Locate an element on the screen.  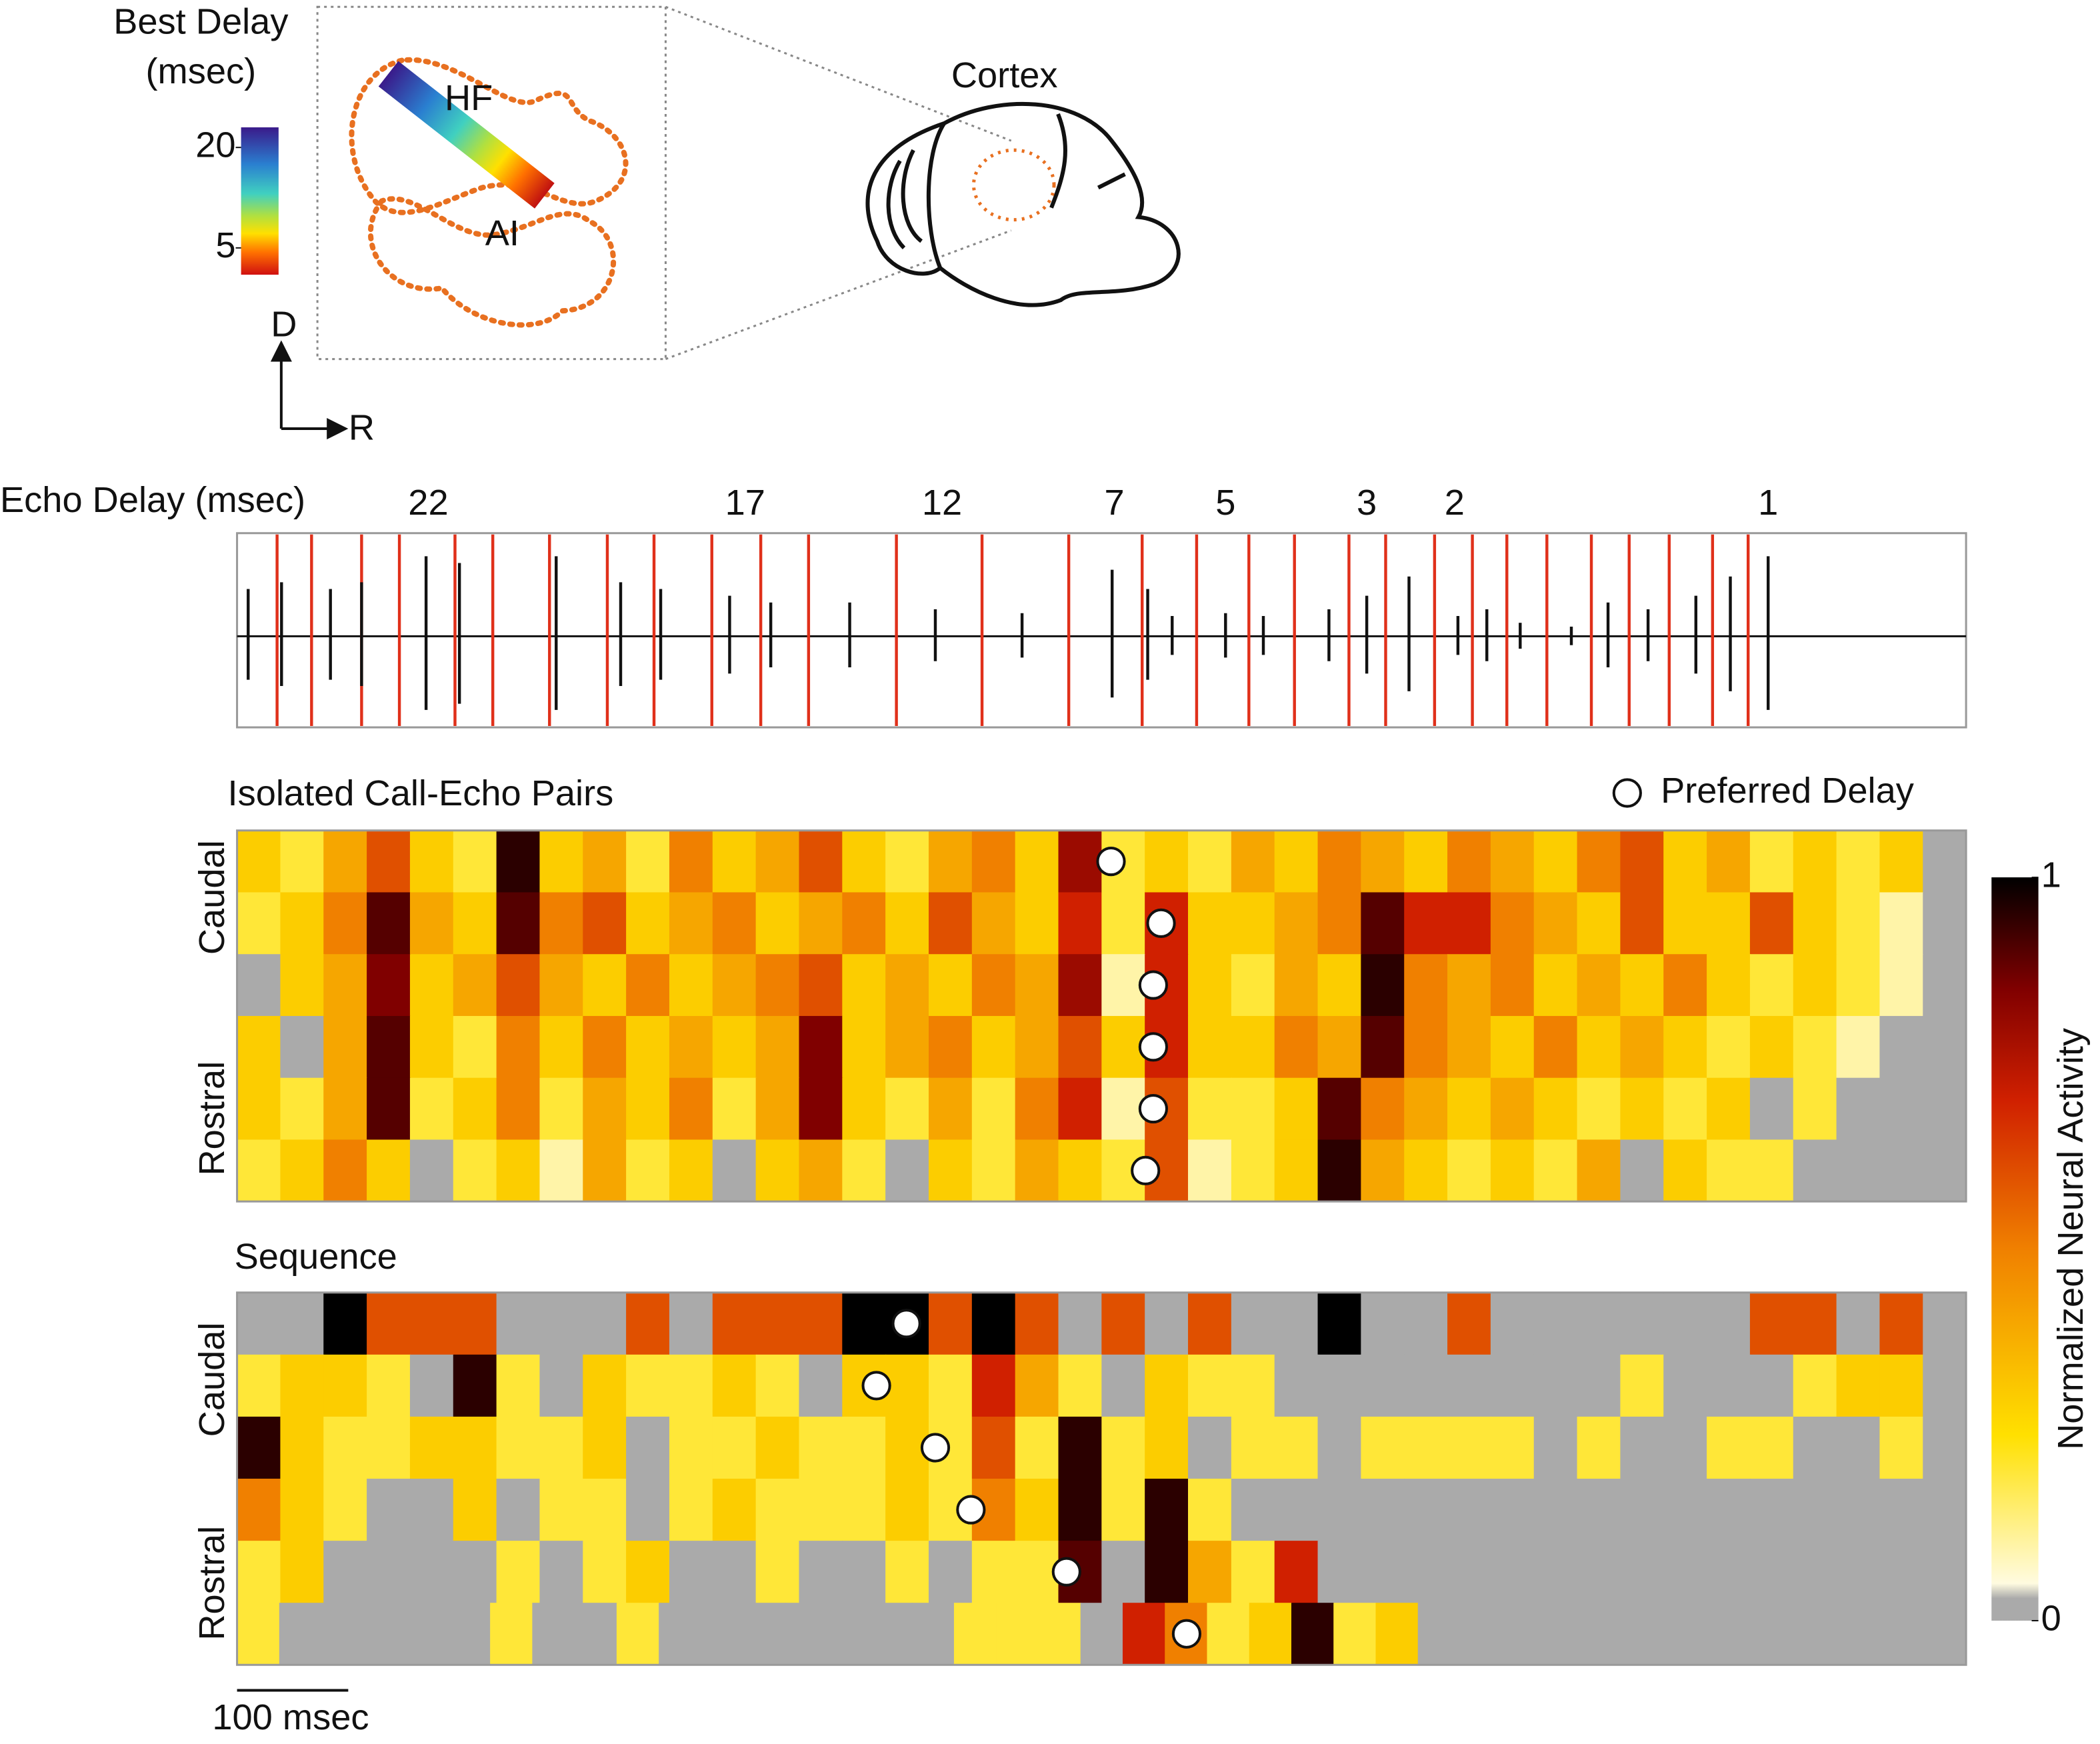
brain-sulcus is located at coordinates (1111, 181).